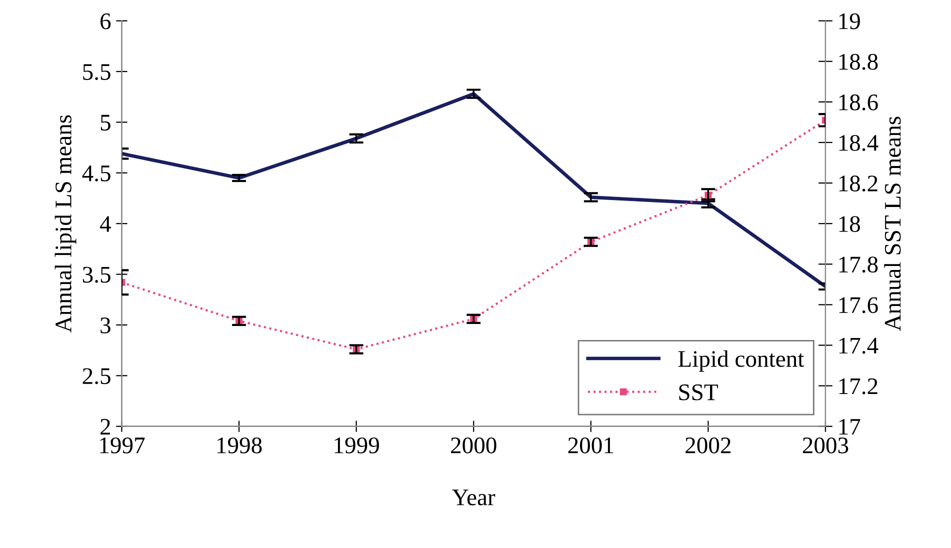 Image resolution: width=951 pixels, height=548 pixels. Describe the element at coordinates (105, 122) in the screenshot. I see `y-tick-label: 5` at that location.